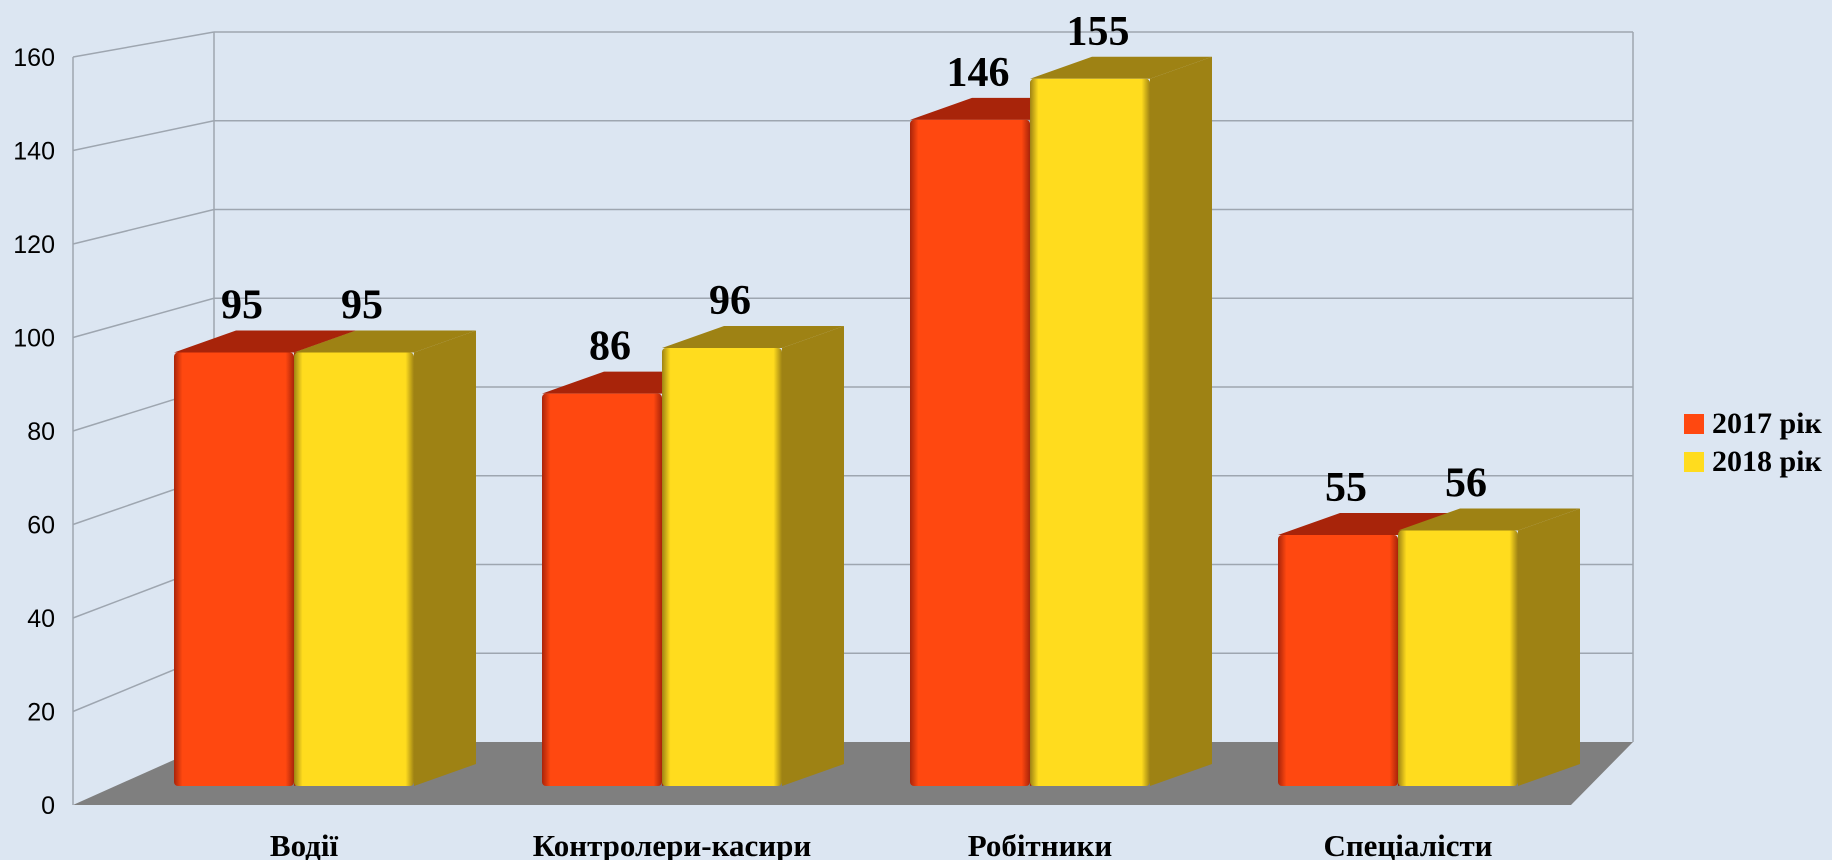 Image resolution: width=1832 pixels, height=860 pixels. Describe the element at coordinates (34, 339) in the screenshot. I see `y-tick-label: 100` at that location.